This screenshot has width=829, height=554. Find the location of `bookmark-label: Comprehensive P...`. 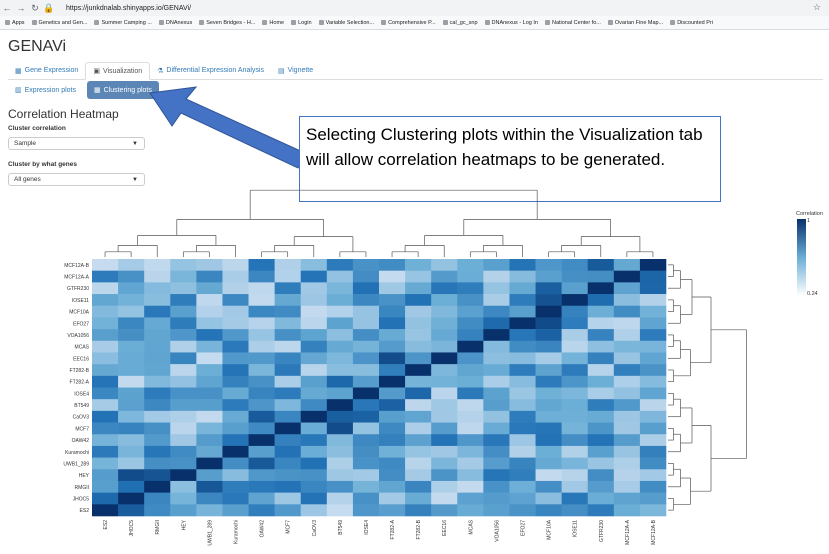

bookmark-label: Comprehensive P... is located at coordinates (412, 22).